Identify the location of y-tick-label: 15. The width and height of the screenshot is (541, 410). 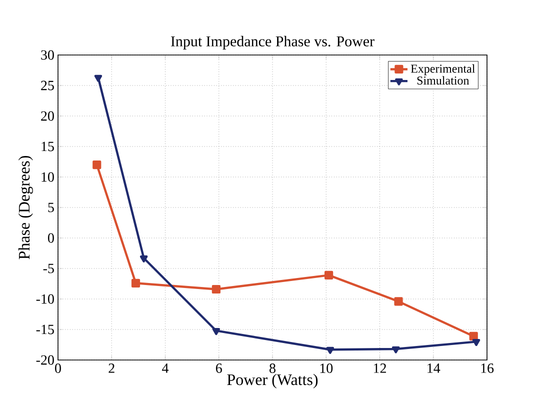
(48, 147).